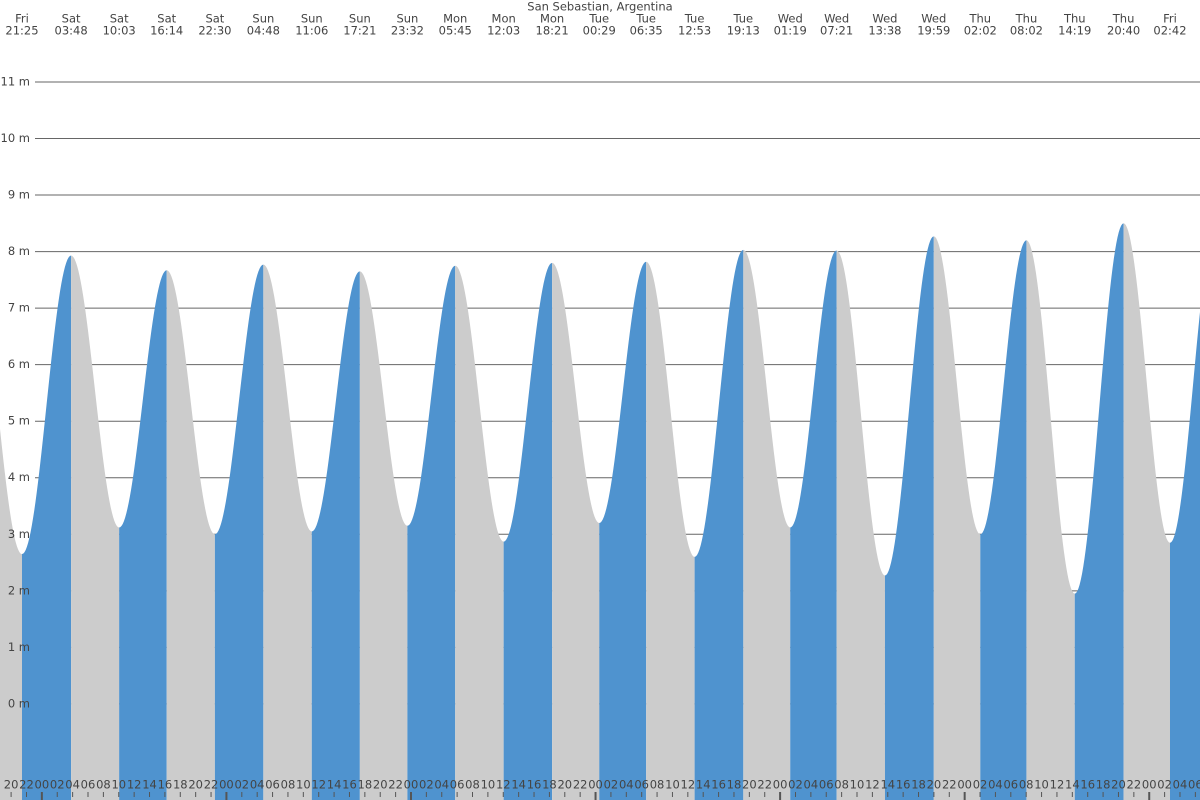 The width and height of the screenshot is (1200, 800). I want to click on extreme-time: 18:21, so click(552, 31).